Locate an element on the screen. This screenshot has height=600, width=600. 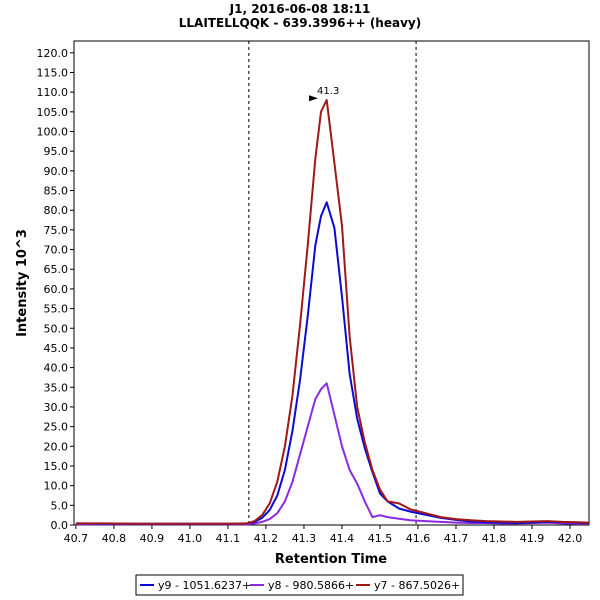
y-tick-label: 60.0 is located at coordinates (56, 289).